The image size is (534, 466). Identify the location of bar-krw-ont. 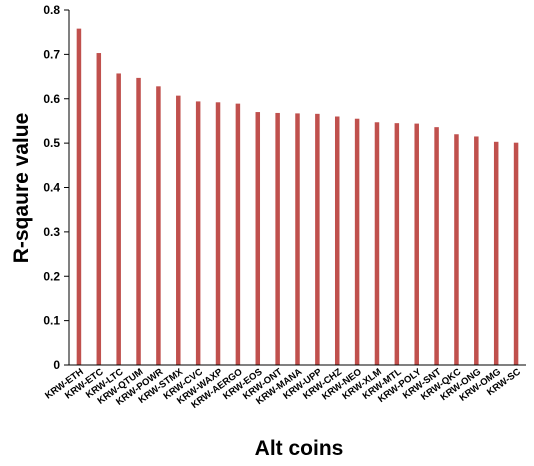
(277, 238).